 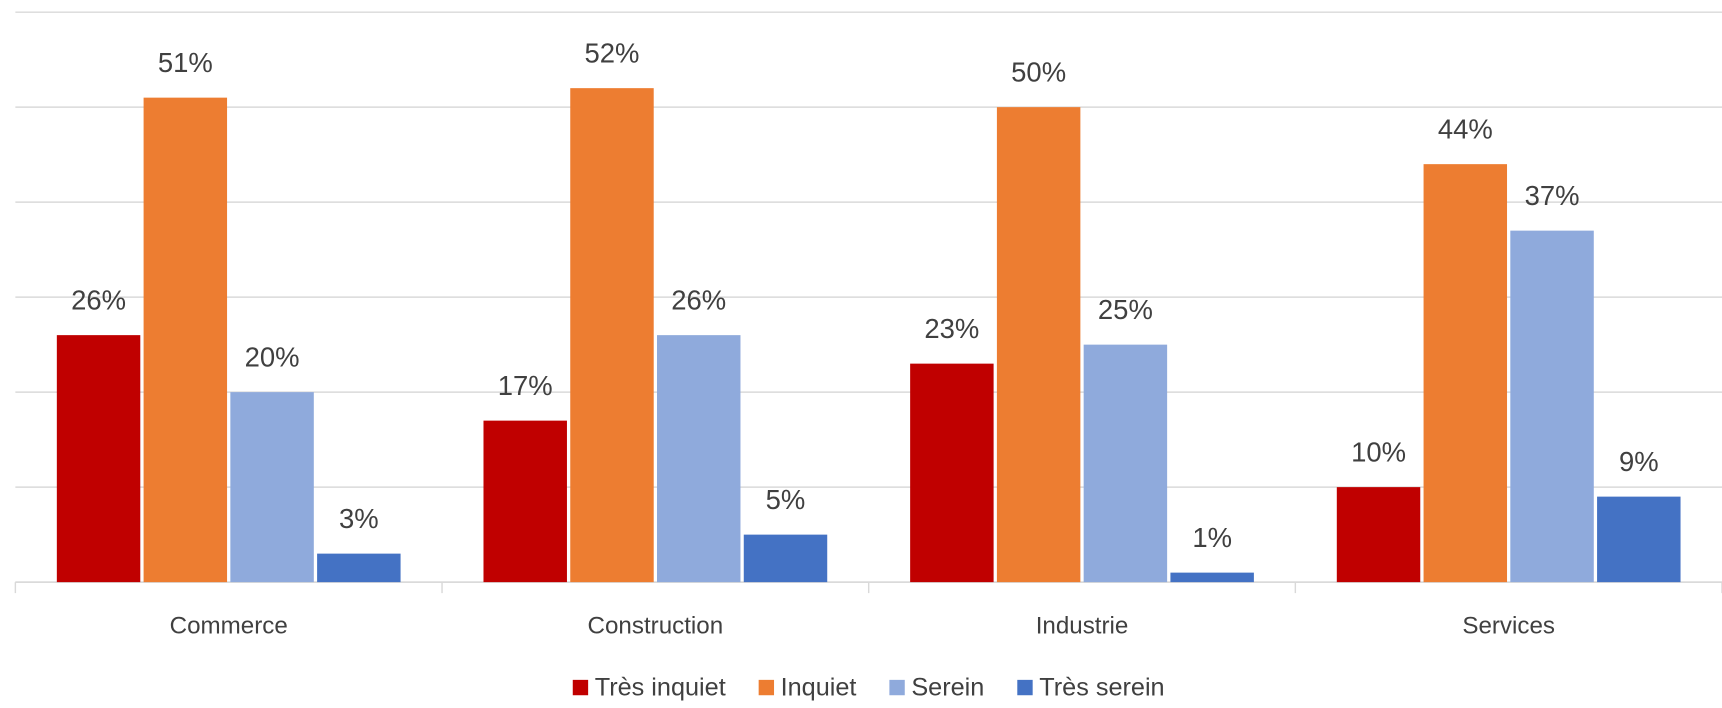 I want to click on data-label: 17%, so click(x=525, y=385).